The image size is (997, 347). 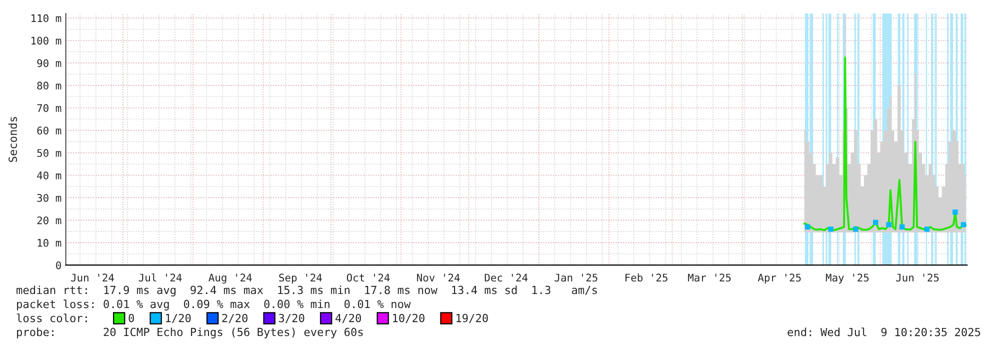 What do you see at coordinates (235, 319) in the screenshot?
I see `legend-label: 2/20` at bounding box center [235, 319].